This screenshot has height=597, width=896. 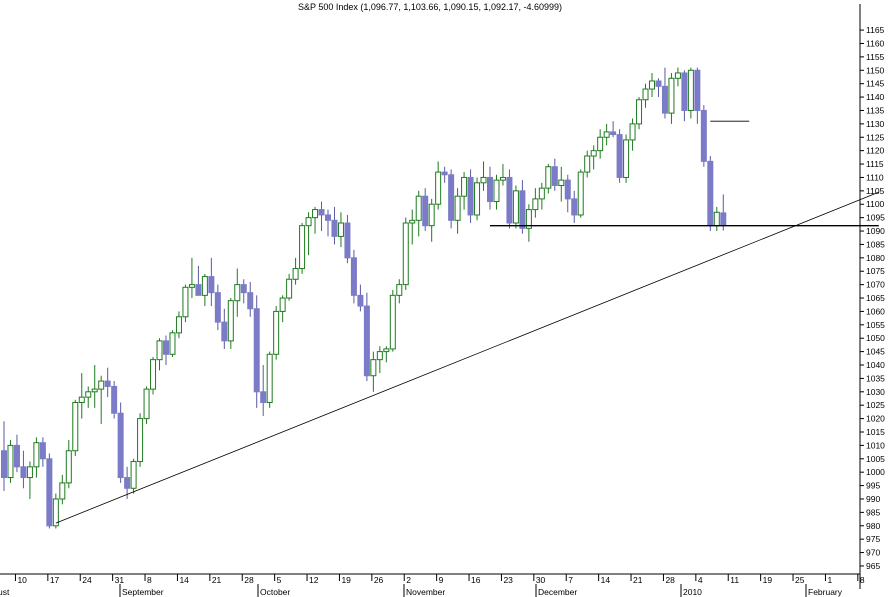 I want to click on x-tick-label: 31, so click(x=120, y=580).